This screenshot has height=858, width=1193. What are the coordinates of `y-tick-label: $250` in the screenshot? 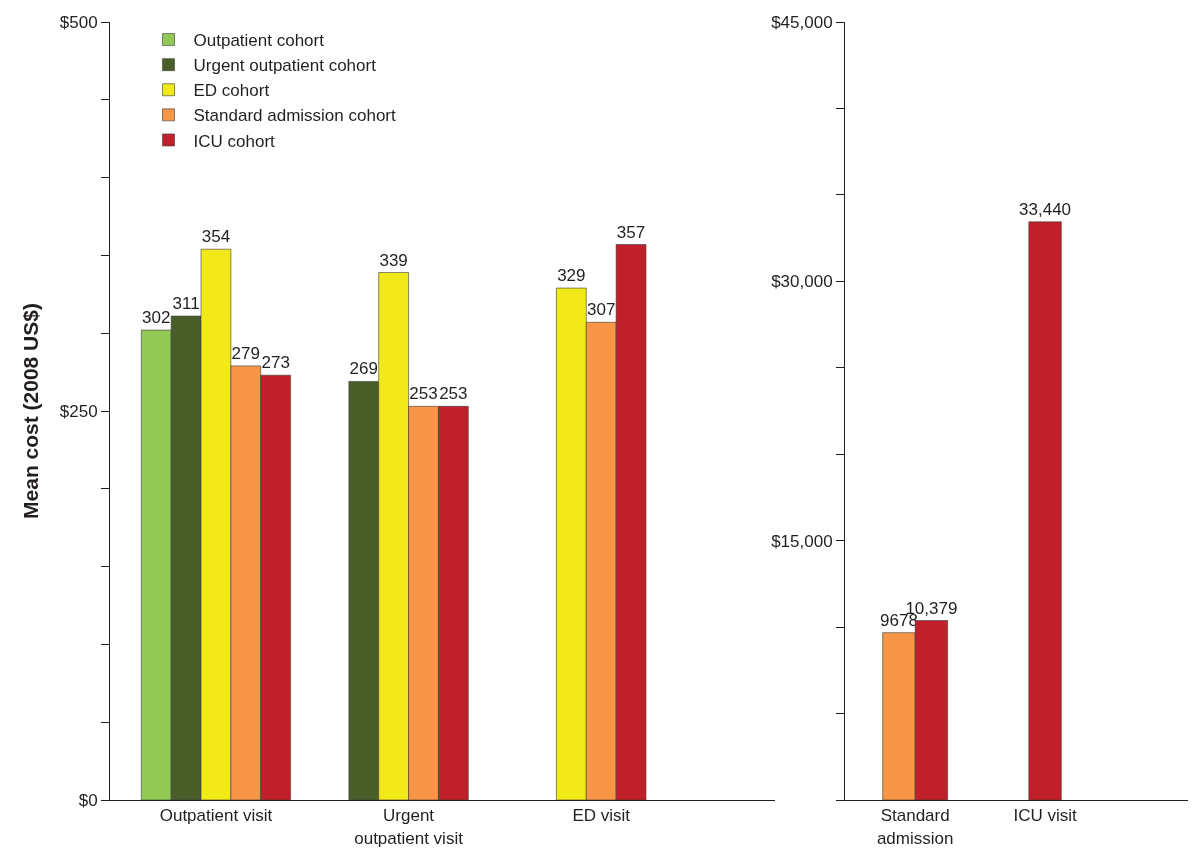 It's located at (78, 411).